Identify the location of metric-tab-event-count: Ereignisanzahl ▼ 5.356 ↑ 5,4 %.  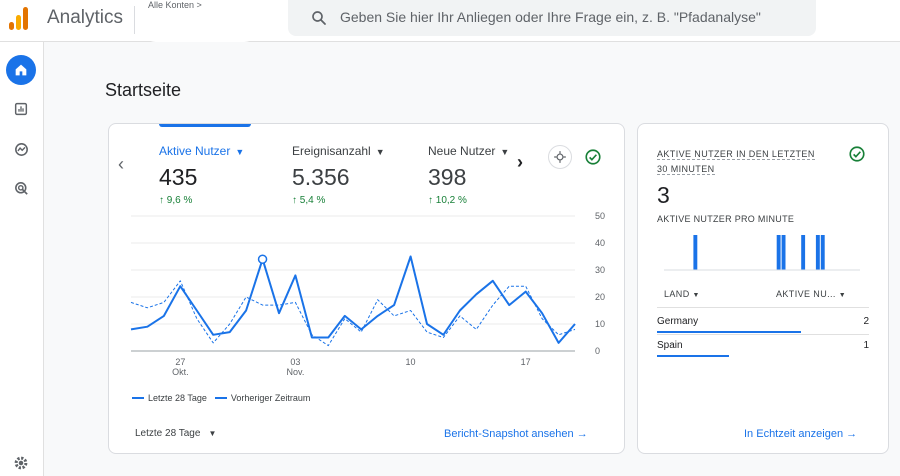
(338, 175).